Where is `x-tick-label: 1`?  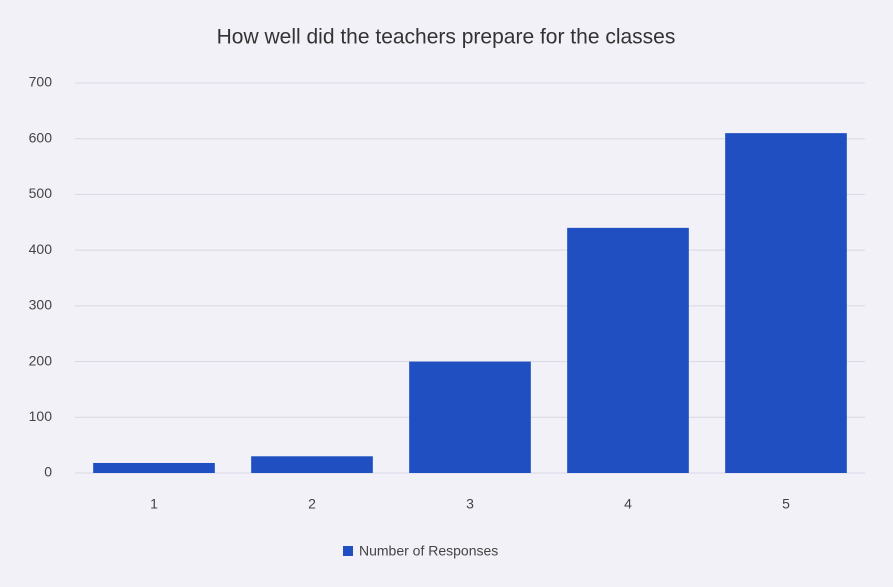 x-tick-label: 1 is located at coordinates (154, 504).